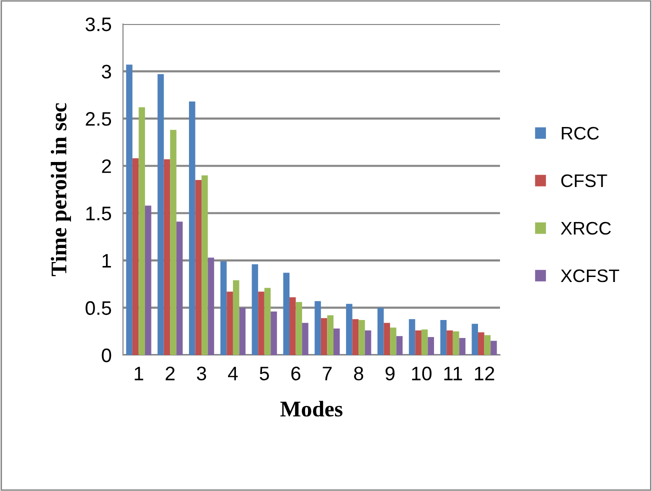 The height and width of the screenshot is (491, 652). What do you see at coordinates (201, 373) in the screenshot?
I see `x-tick-label: 3` at bounding box center [201, 373].